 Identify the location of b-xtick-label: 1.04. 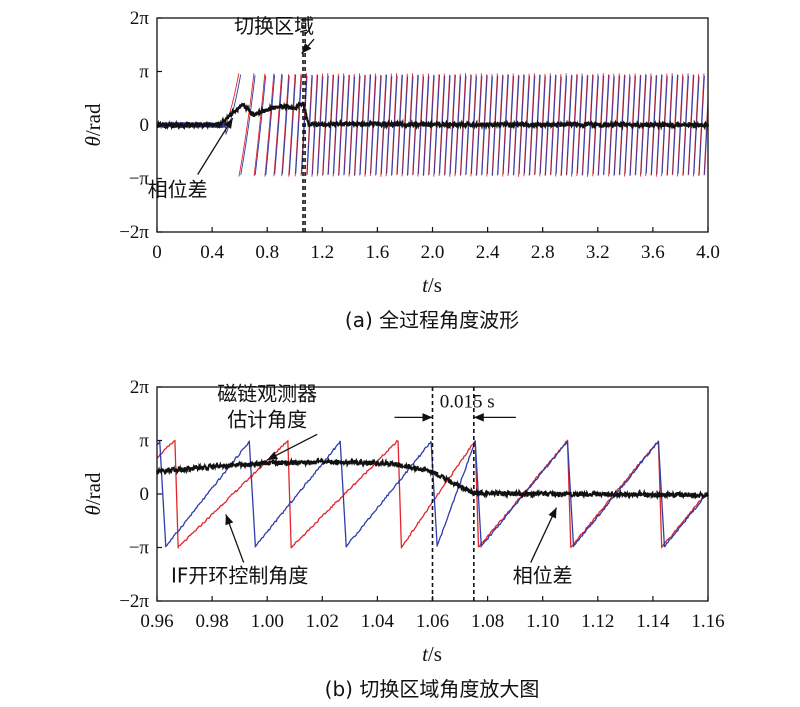
(378, 621).